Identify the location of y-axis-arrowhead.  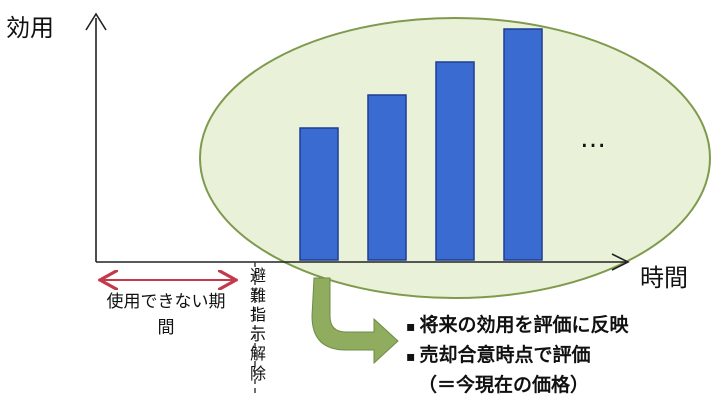
(96, 21).